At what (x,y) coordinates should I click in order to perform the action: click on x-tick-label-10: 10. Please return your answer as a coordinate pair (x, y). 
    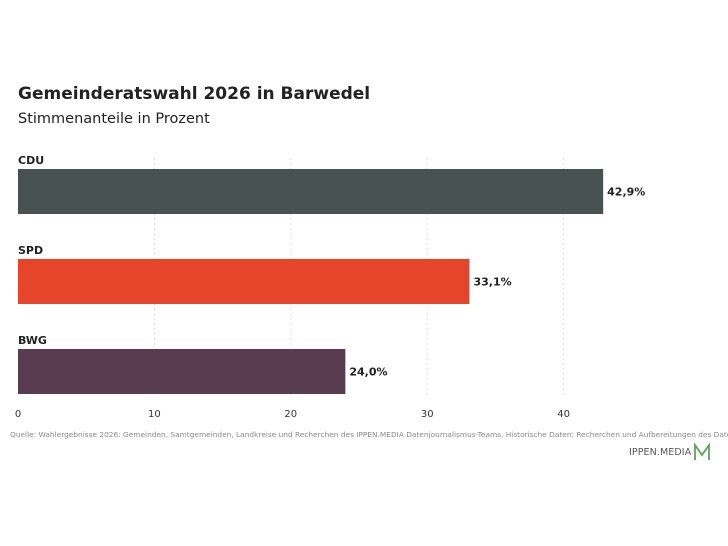
    Looking at the image, I should click on (154, 414).